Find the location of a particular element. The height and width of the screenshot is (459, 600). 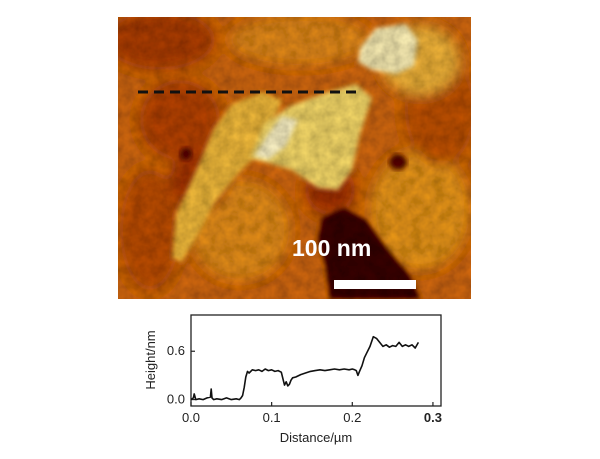

x-tick-label: 0.2 is located at coordinates (352, 417).